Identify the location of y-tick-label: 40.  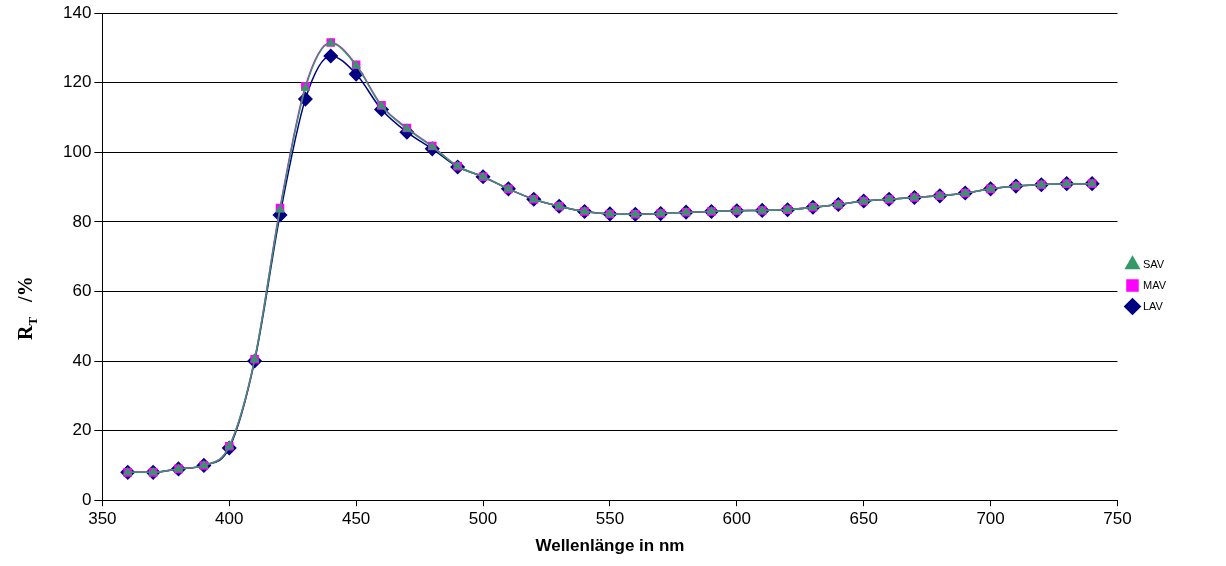
(82, 360).